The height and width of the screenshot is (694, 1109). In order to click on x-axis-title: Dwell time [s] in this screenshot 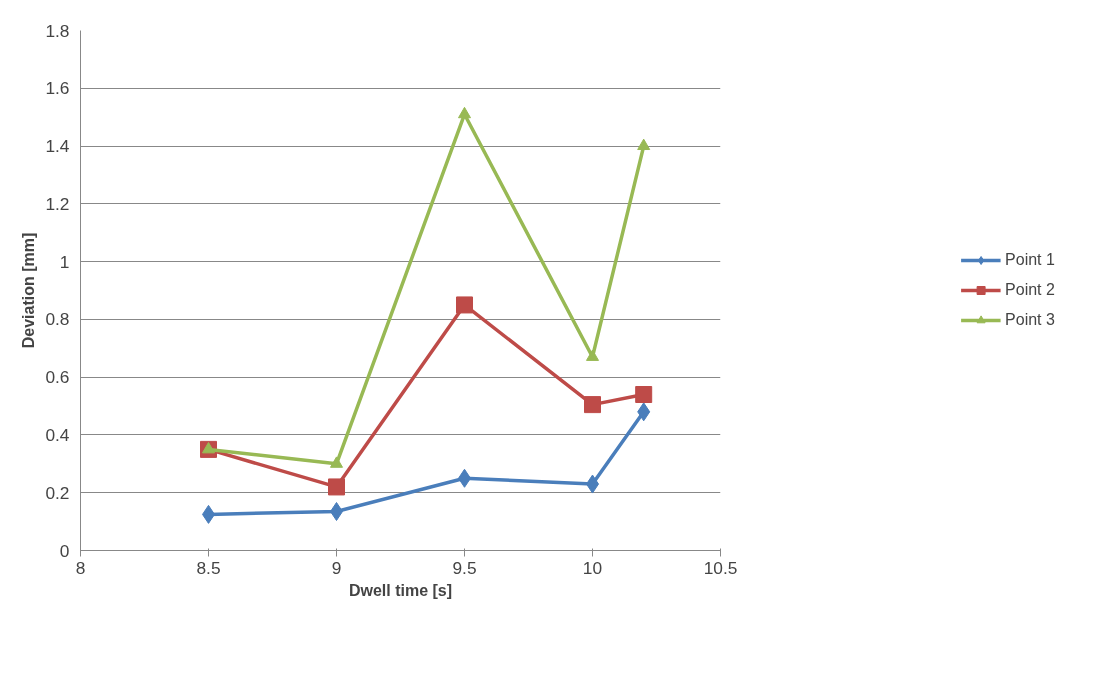, I will do `click(400, 590)`.